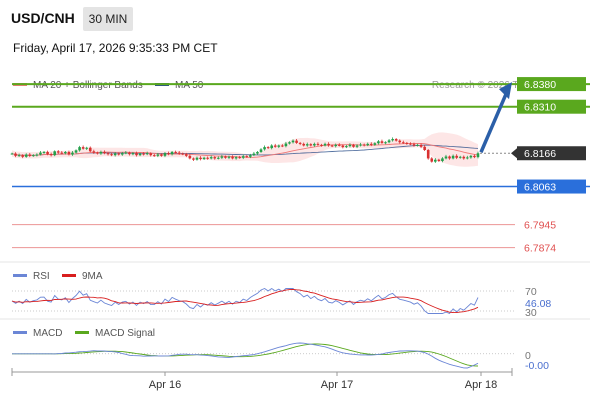  I want to click on timeframe-button: 30 MIN, so click(108, 19).